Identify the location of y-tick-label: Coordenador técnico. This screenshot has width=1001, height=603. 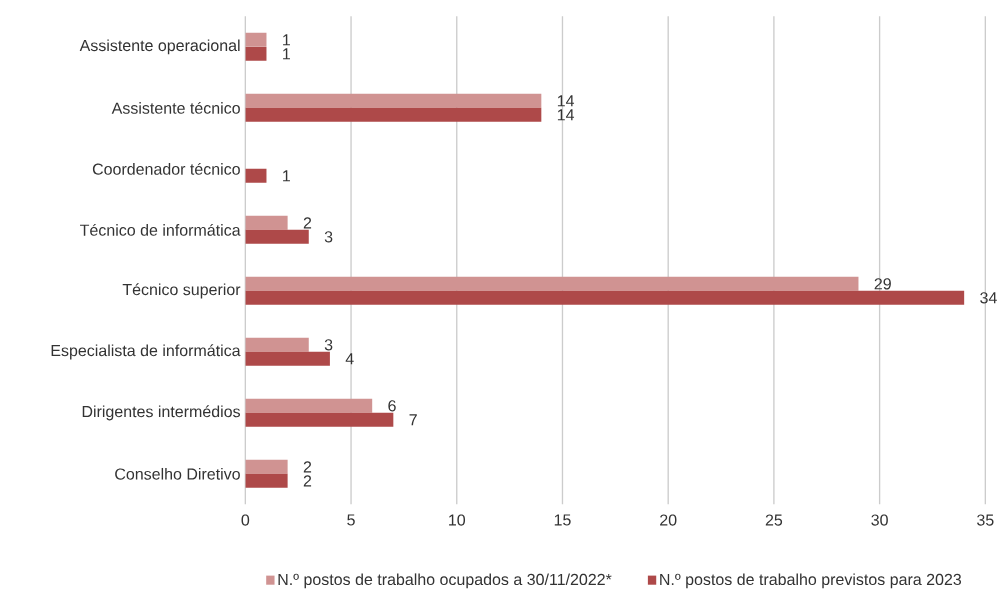
(166, 168).